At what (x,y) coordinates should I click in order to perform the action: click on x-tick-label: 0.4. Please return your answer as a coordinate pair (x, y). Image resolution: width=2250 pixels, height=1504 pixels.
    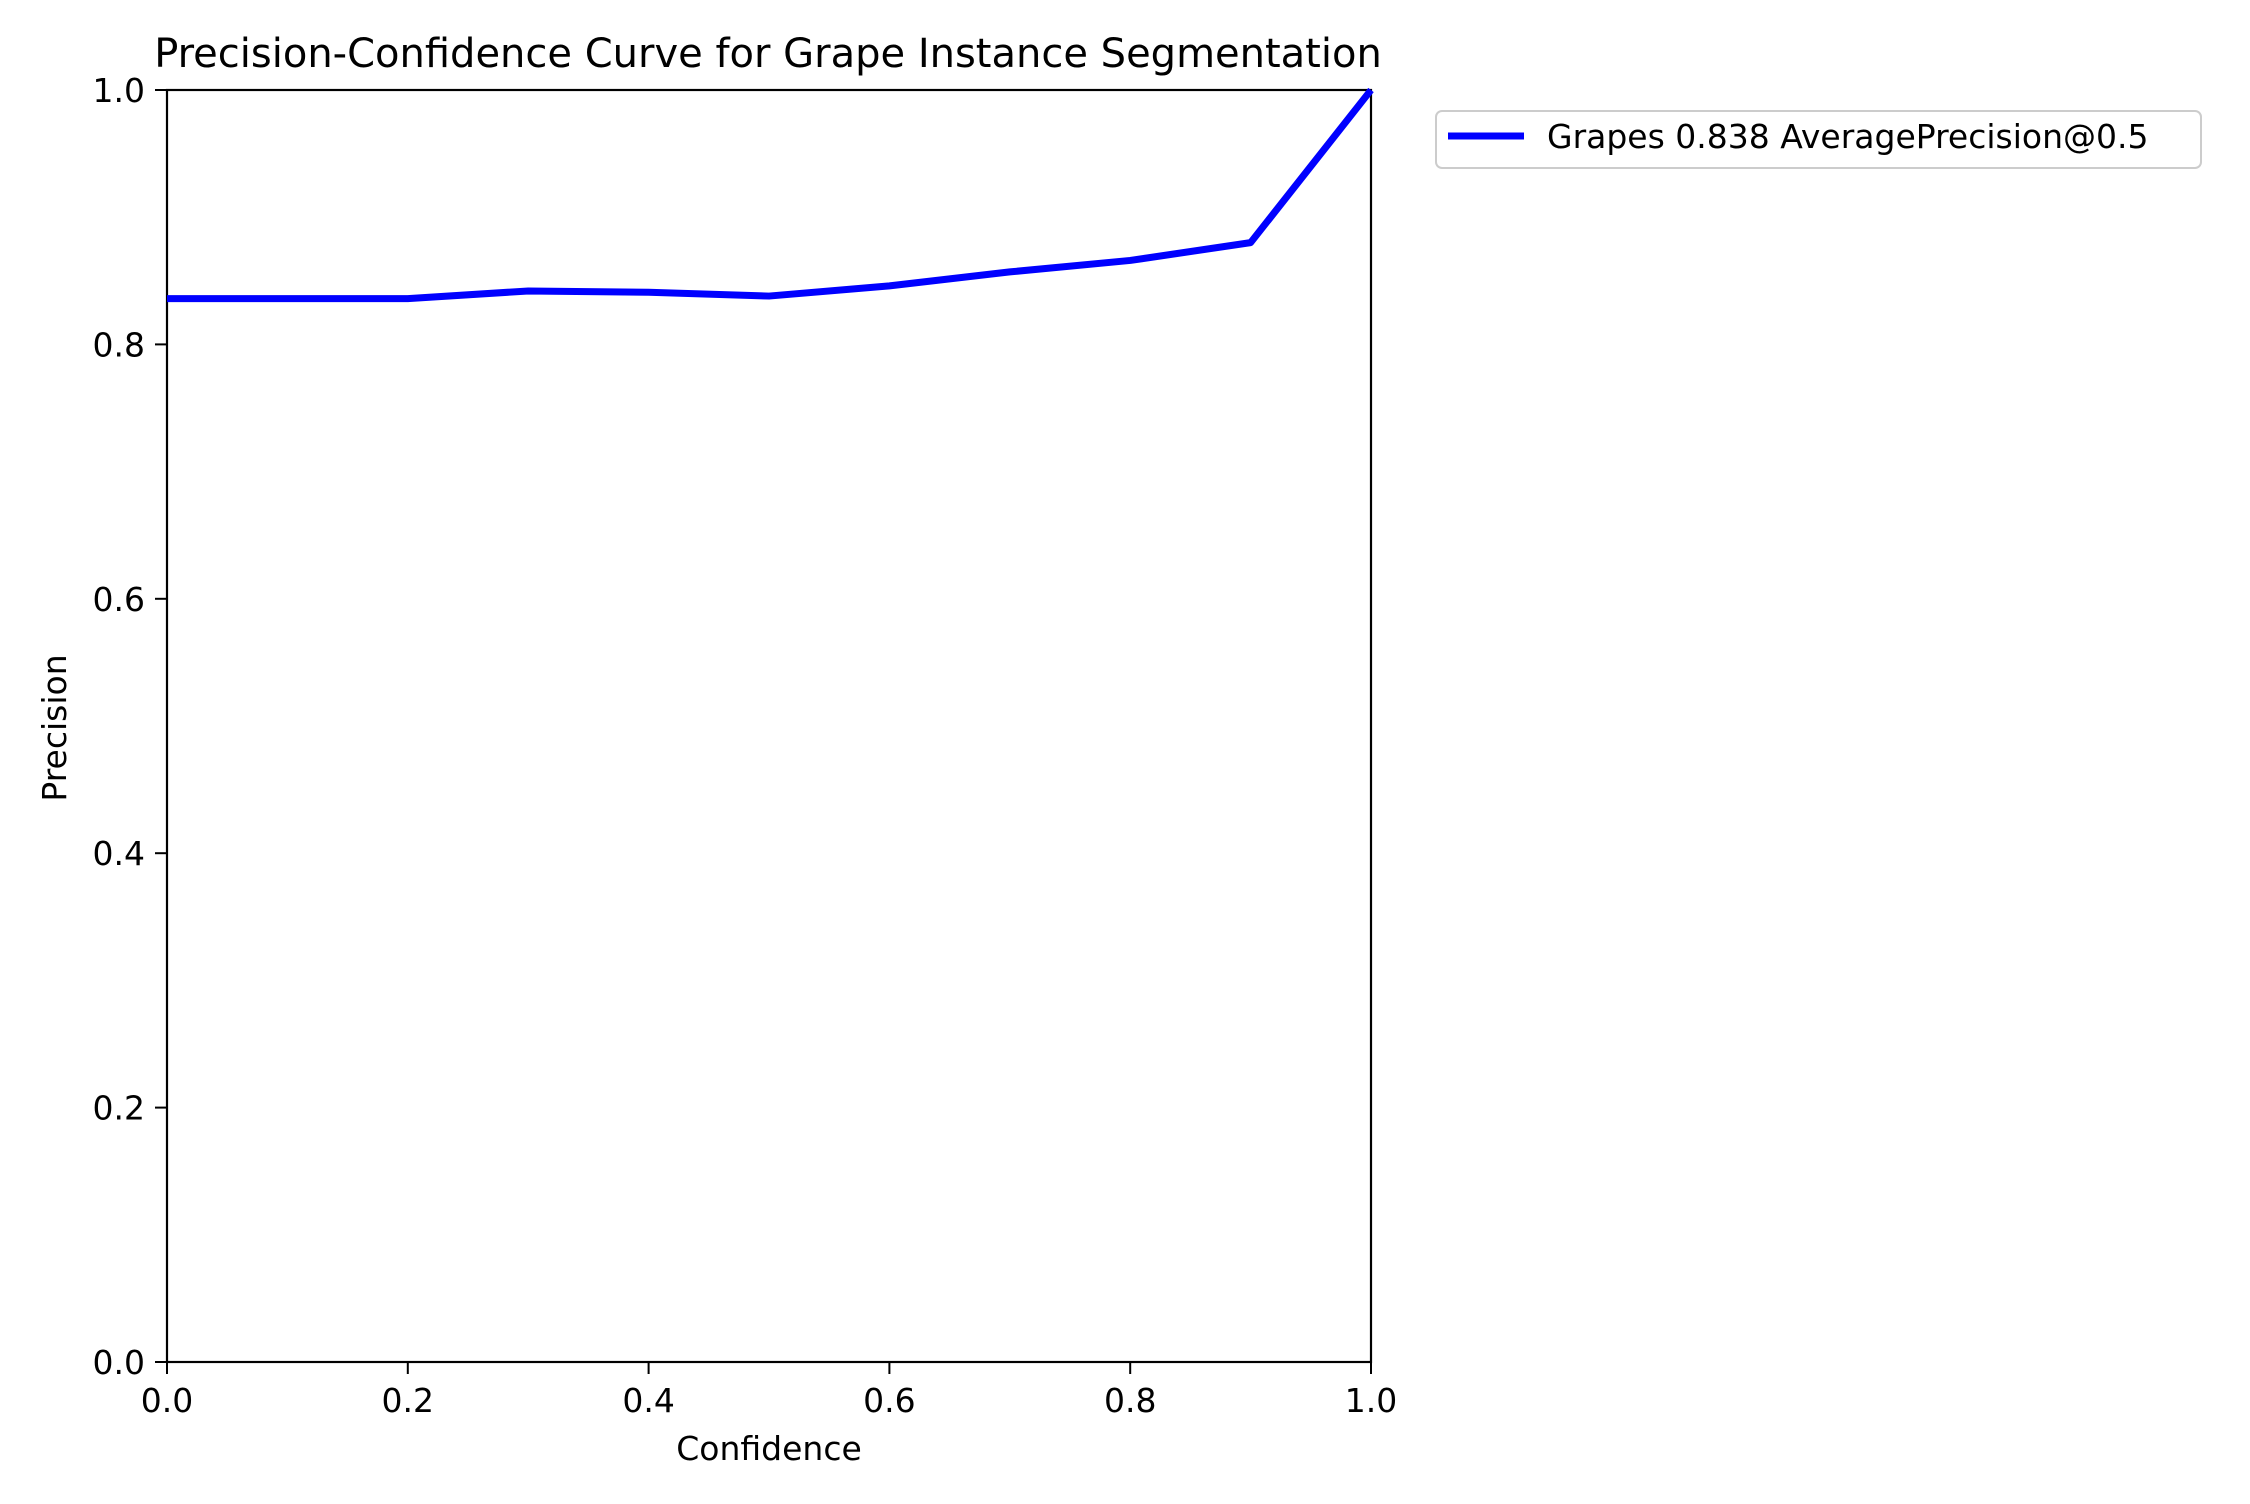
    Looking at the image, I should click on (648, 1400).